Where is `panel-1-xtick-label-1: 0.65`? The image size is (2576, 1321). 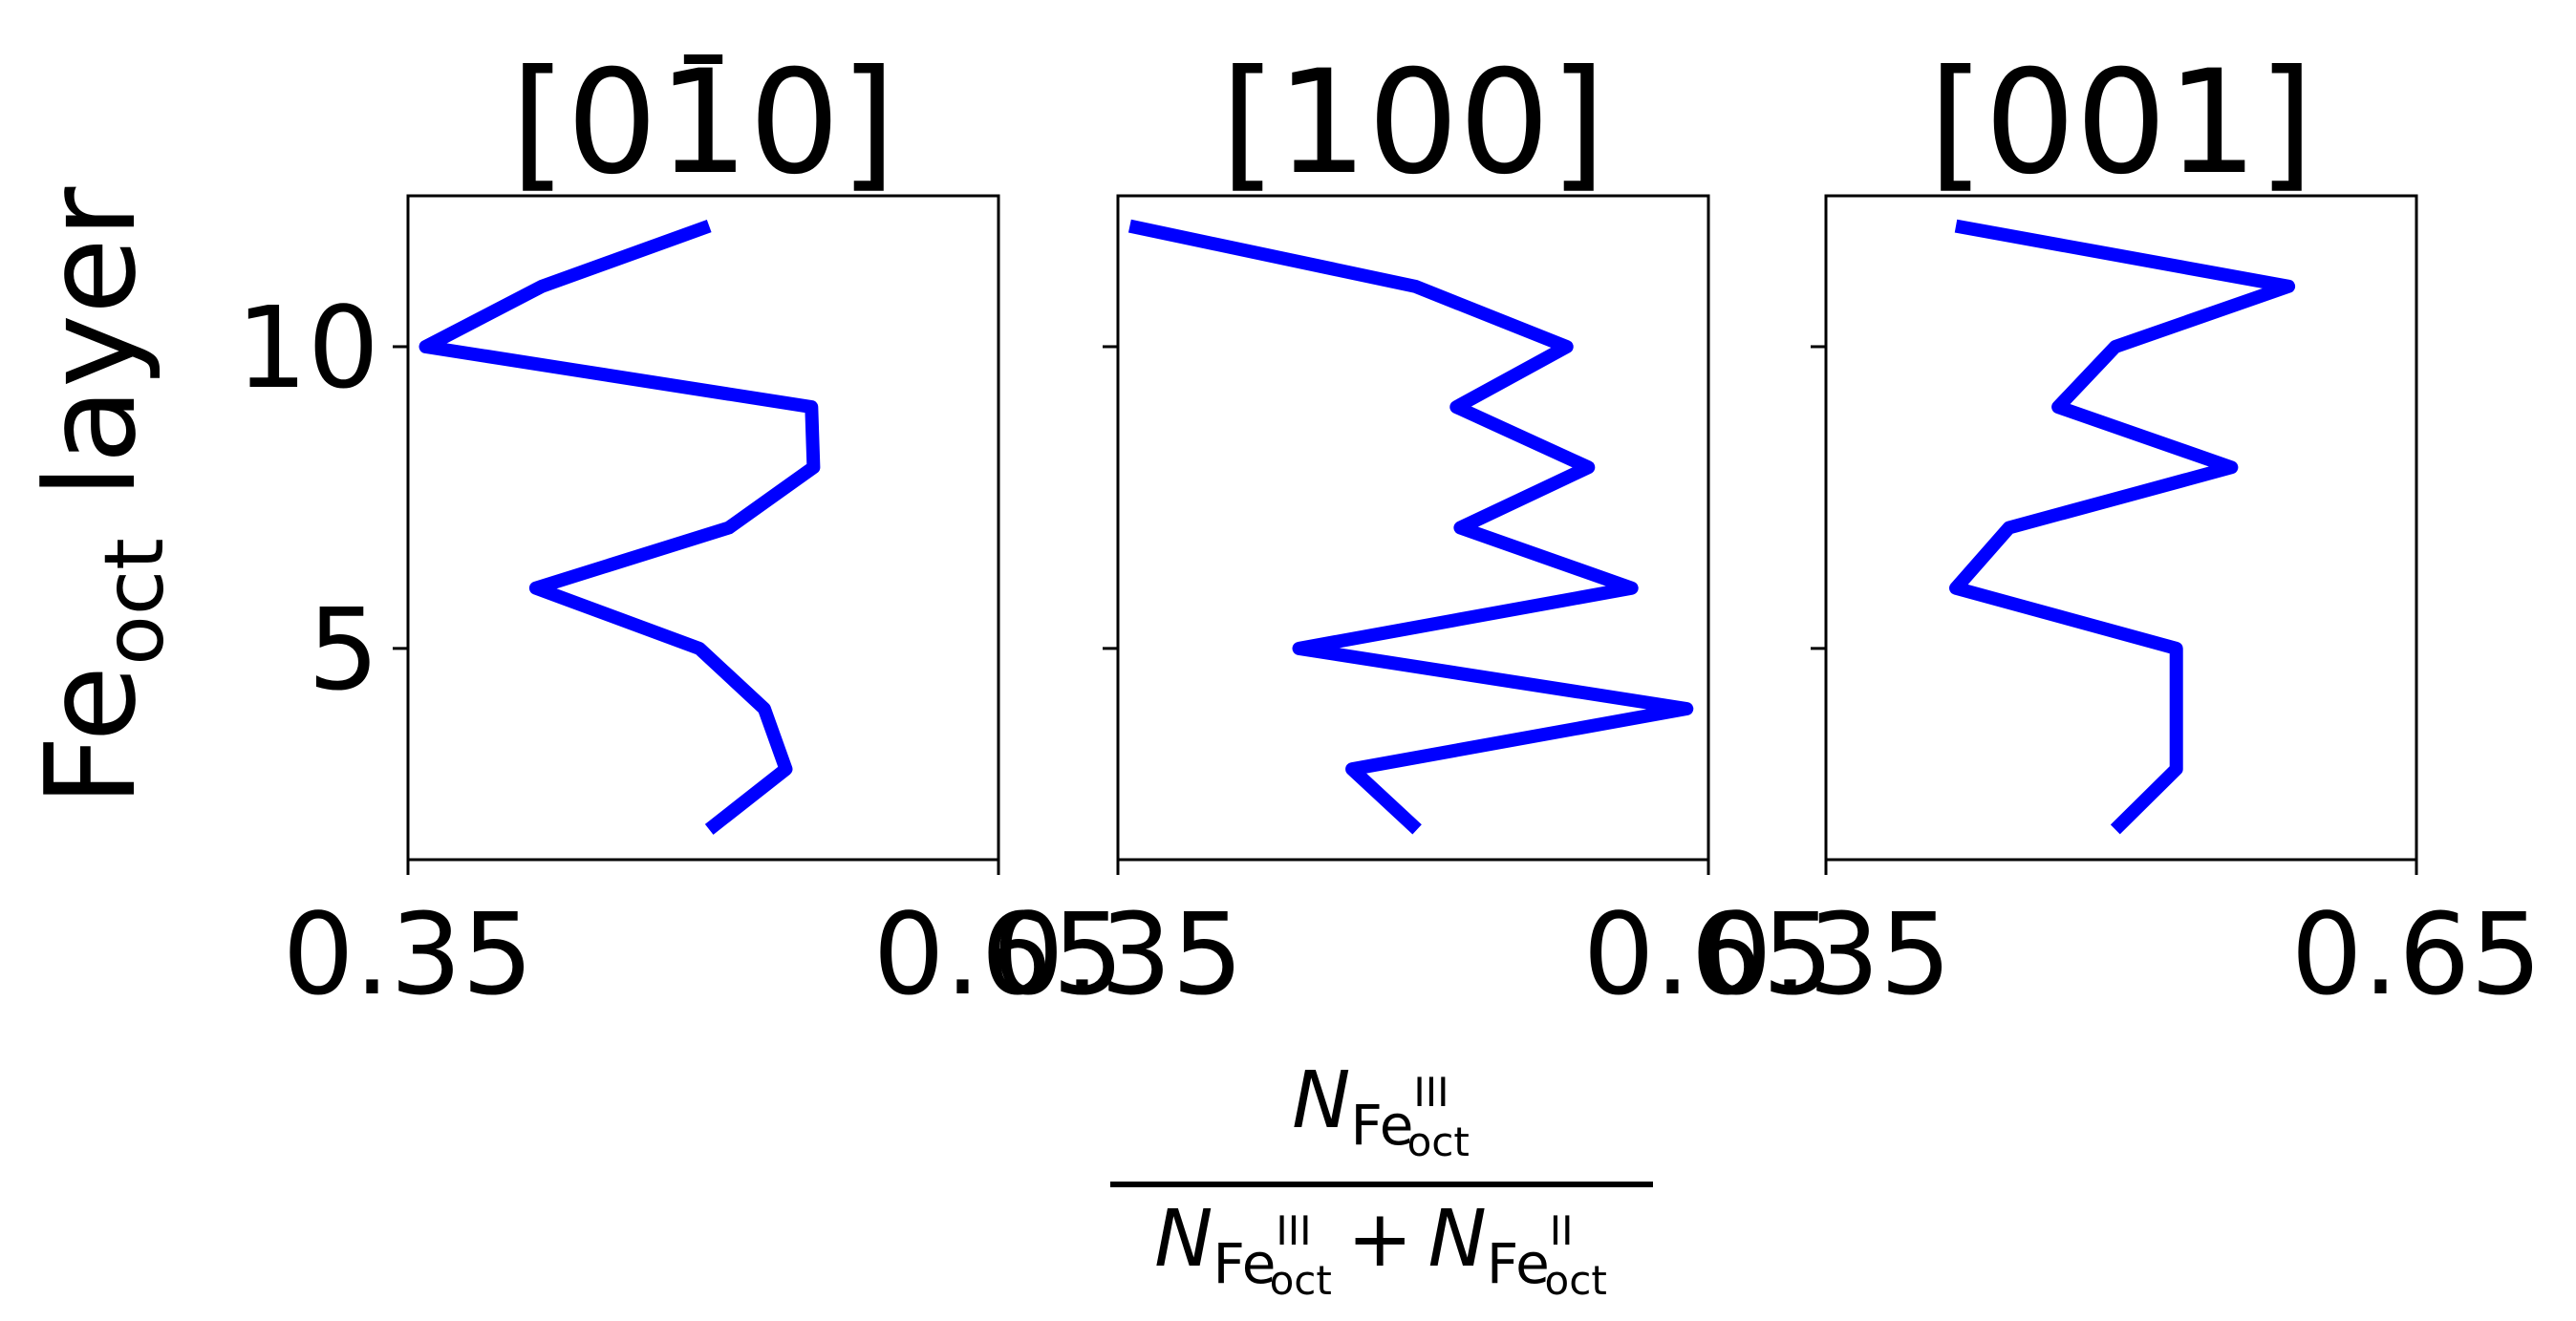 panel-1-xtick-label-1: 0.65 is located at coordinates (999, 954).